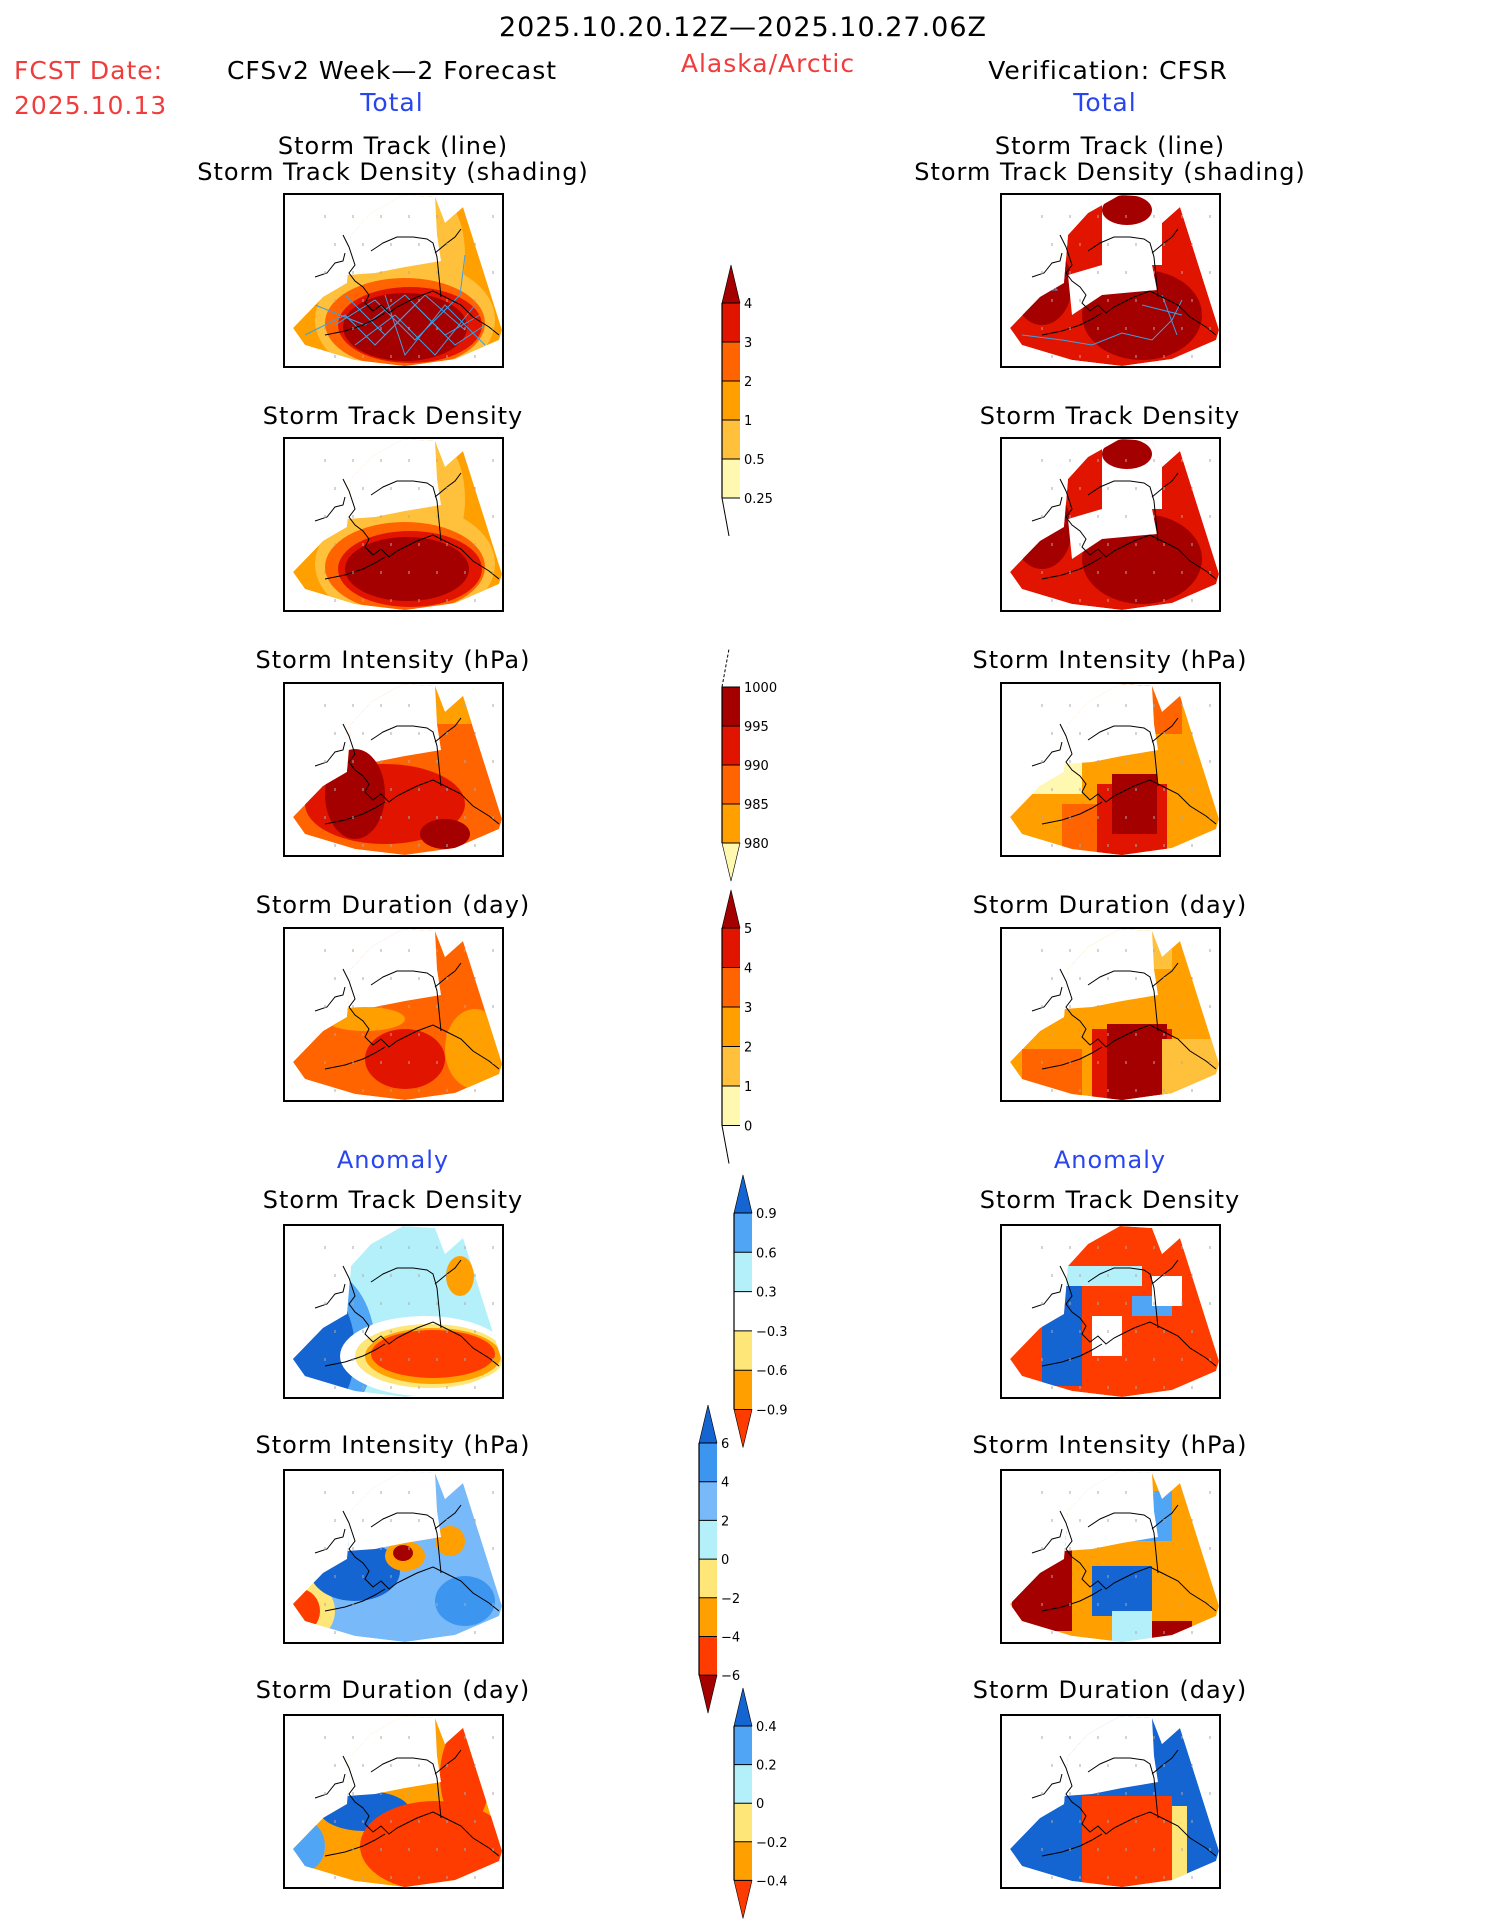  What do you see at coordinates (725, 1521) in the screenshot?
I see `colorbar-tick-label: 2` at bounding box center [725, 1521].